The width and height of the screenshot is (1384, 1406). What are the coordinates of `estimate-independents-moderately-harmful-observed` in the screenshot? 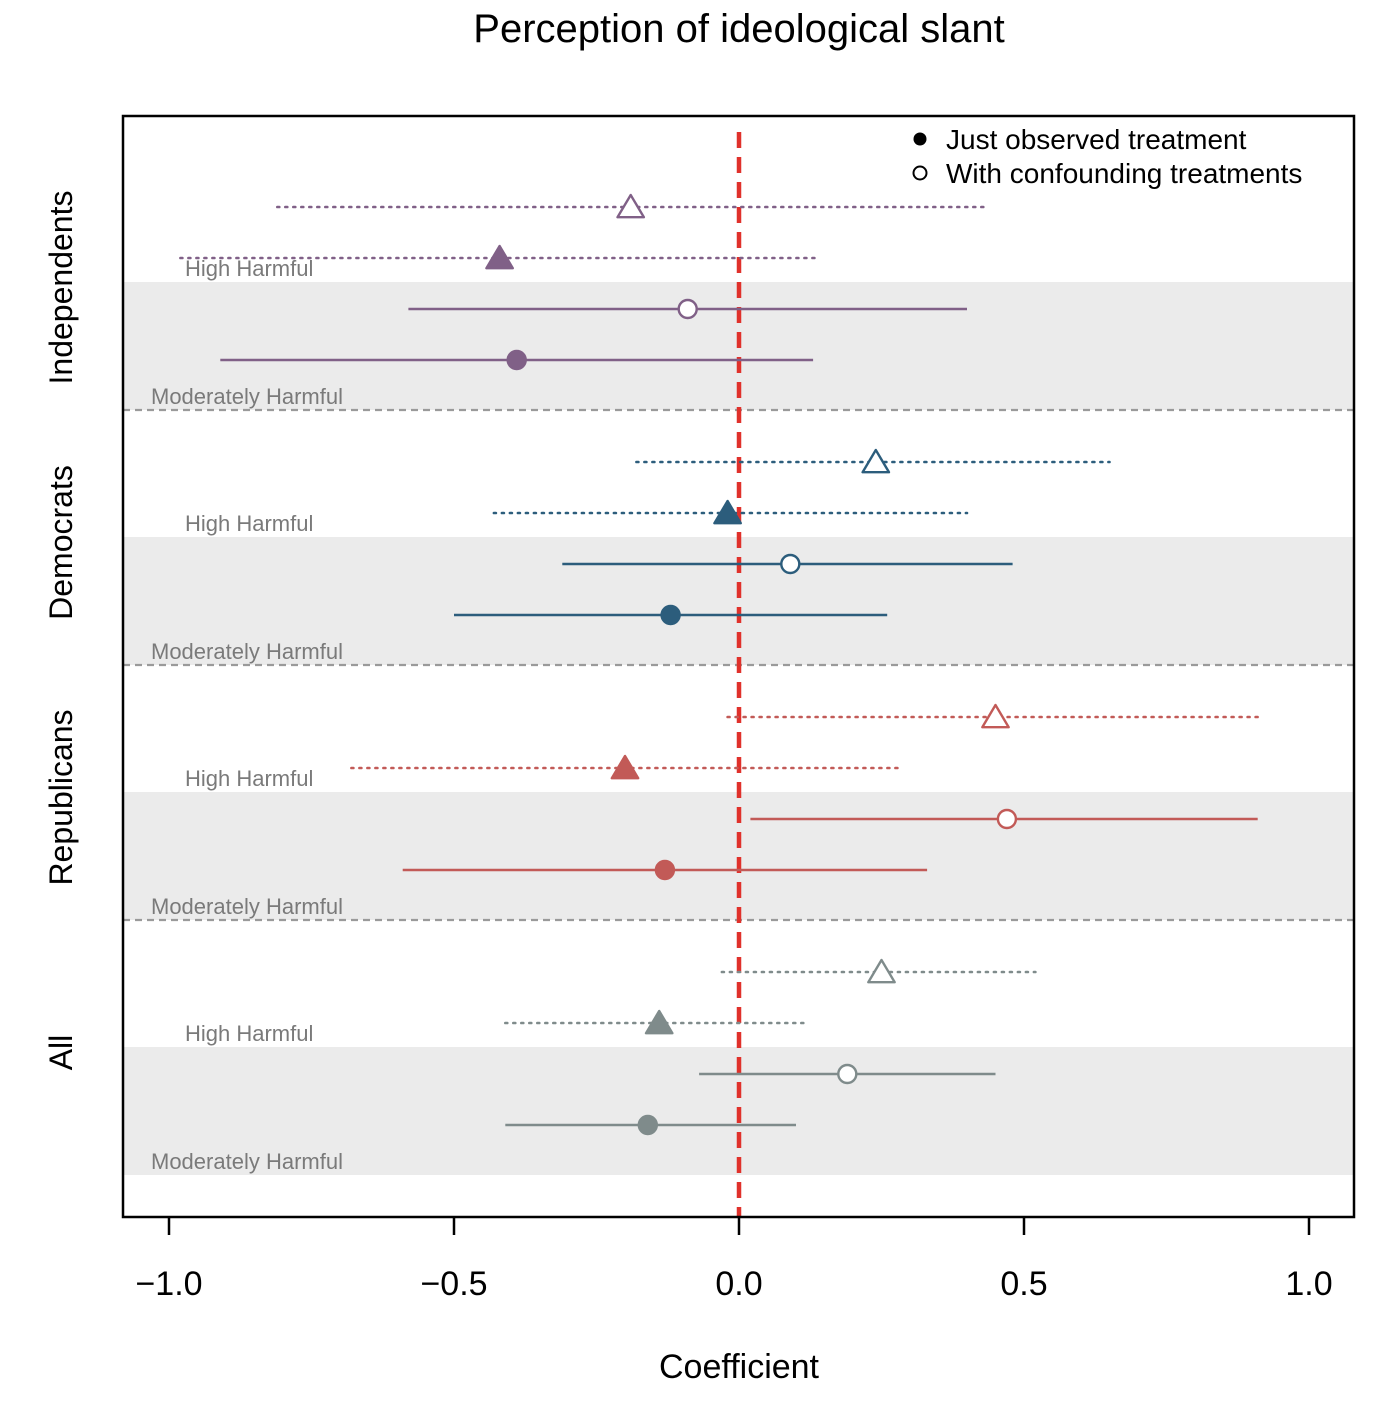 It's located at (517, 360).